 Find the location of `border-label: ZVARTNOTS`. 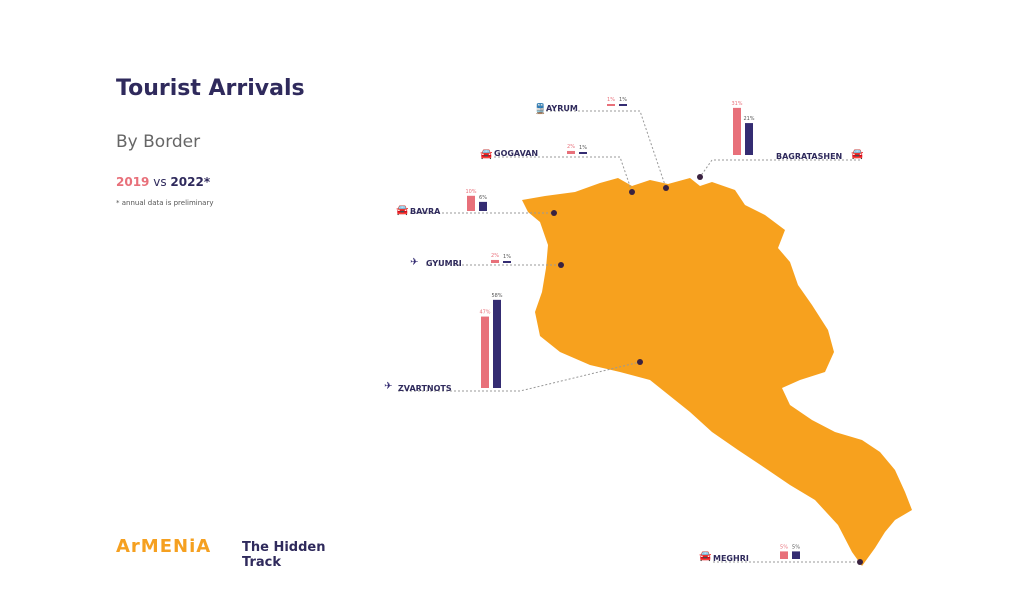

border-label: ZVARTNOTS is located at coordinates (425, 388).